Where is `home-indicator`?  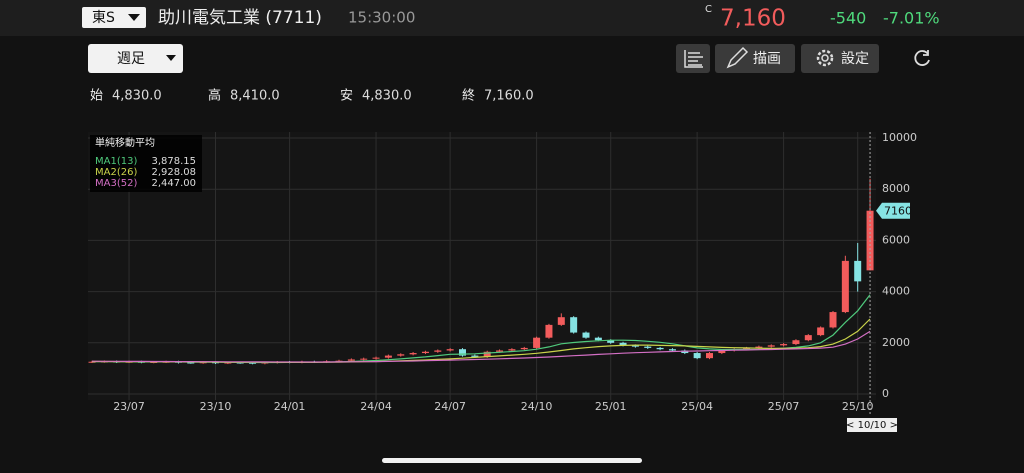 home-indicator is located at coordinates (512, 460).